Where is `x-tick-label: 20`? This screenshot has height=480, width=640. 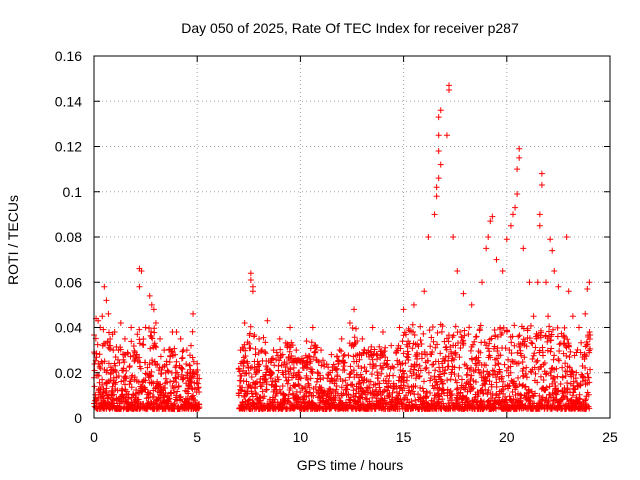 x-tick-label: 20 is located at coordinates (507, 437).